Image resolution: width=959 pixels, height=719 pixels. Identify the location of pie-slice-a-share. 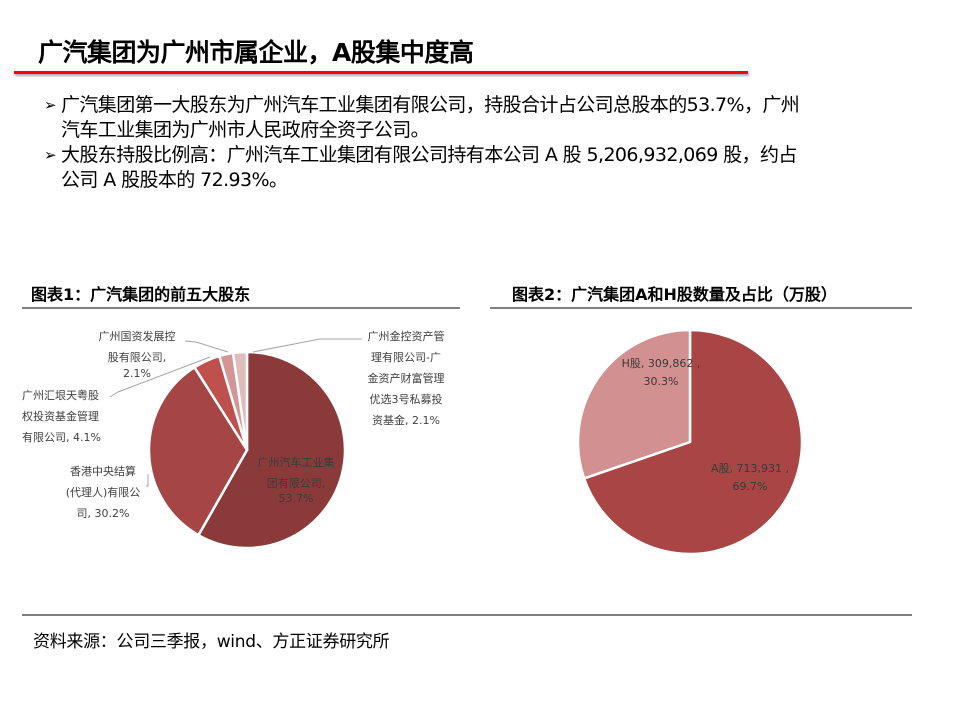
(693, 442).